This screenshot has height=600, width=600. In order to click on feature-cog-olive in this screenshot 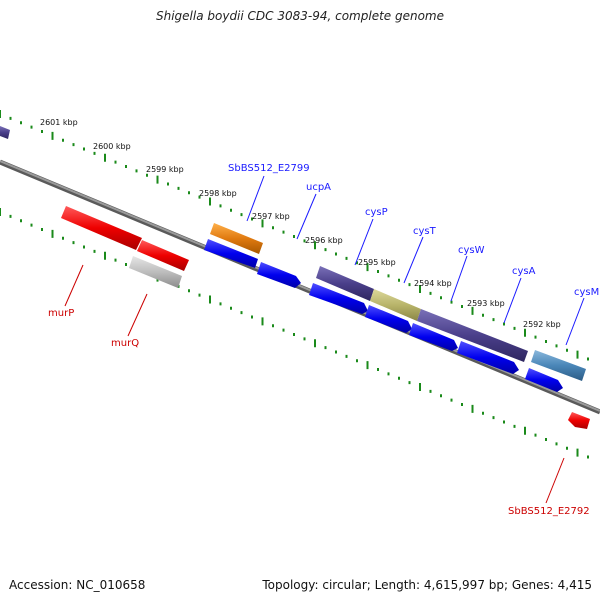, I will do `click(395, 305)`.